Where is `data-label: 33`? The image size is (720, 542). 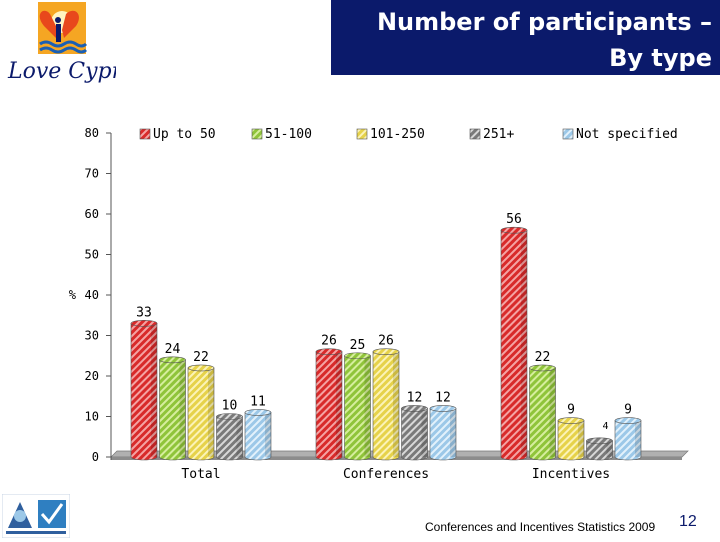
data-label: 33 is located at coordinates (144, 312).